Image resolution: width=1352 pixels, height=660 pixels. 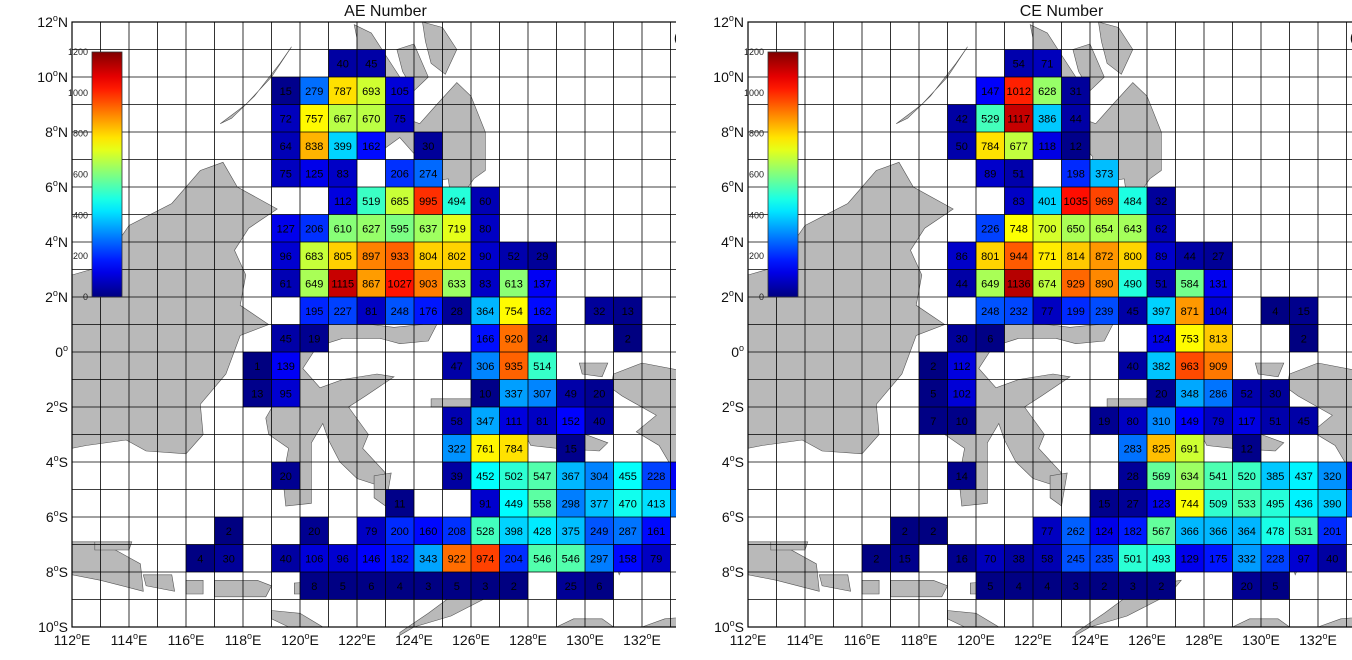 I want to click on cell-value-label: 5, so click(x=1275, y=587).